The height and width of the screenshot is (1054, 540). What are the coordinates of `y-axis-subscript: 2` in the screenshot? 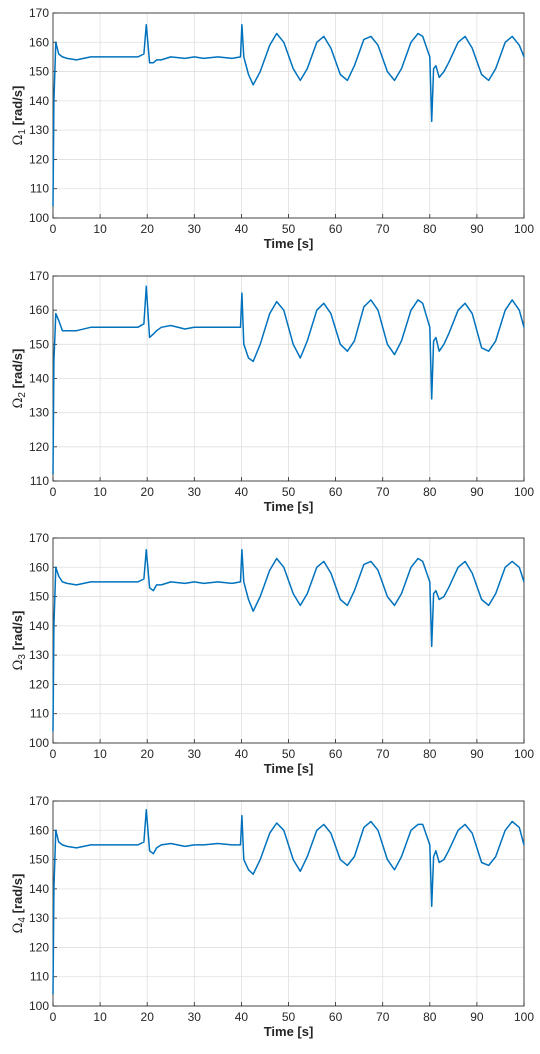 It's located at (22, 395).